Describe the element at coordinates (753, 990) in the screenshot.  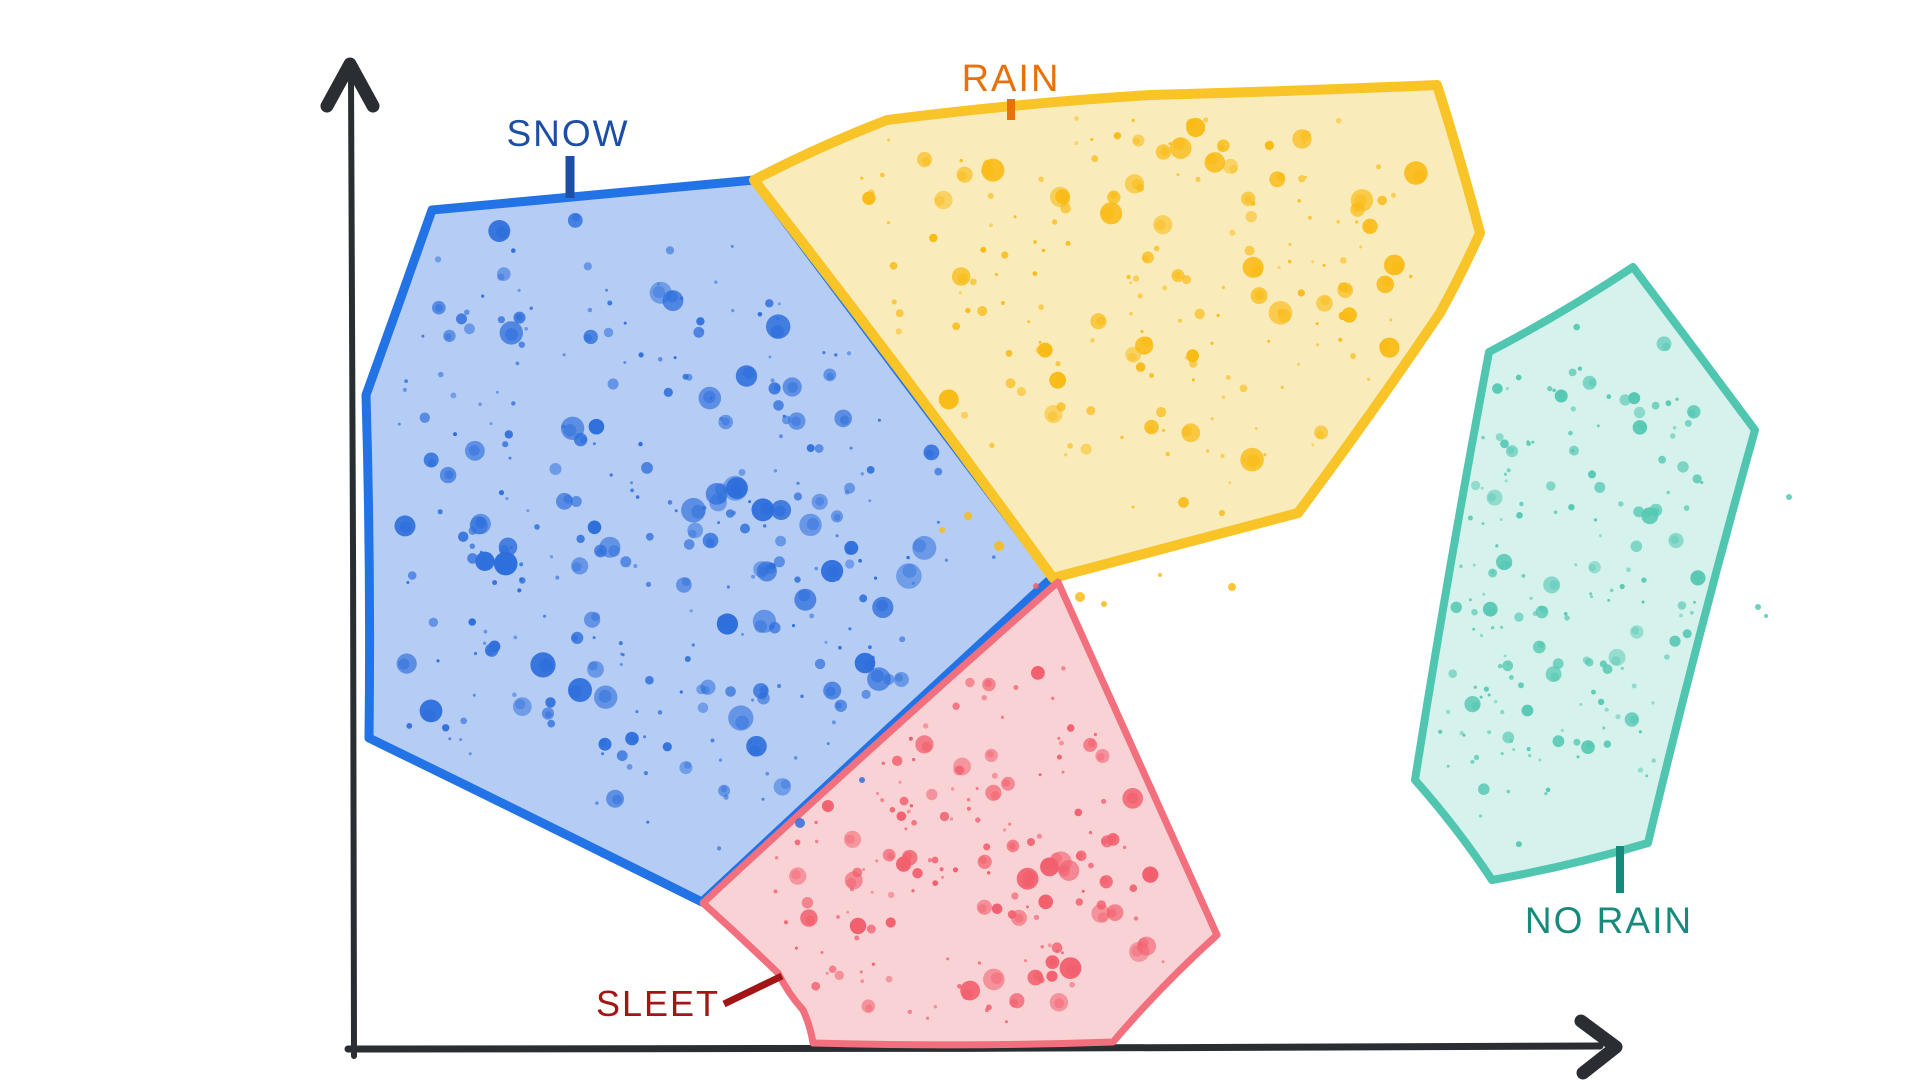
I see `cluster-label-tick-sleet` at that location.